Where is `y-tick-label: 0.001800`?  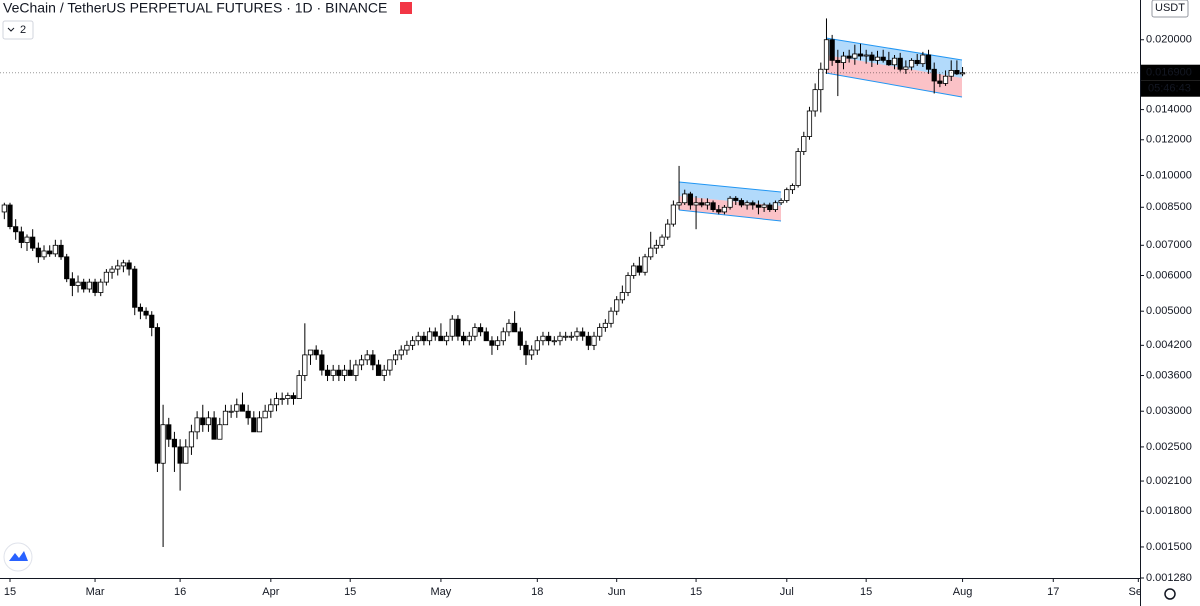
y-tick-label: 0.001800 is located at coordinates (1169, 511).